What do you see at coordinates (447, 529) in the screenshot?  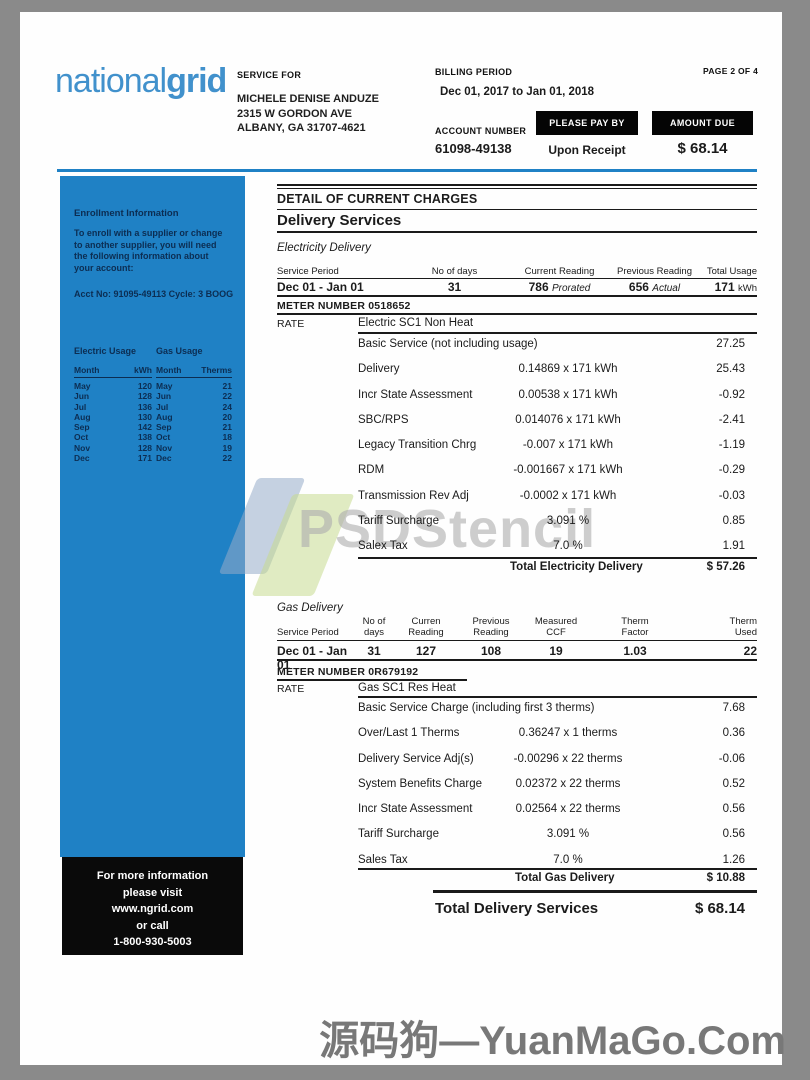 I see `psdstencil-watermark: PSDStencil` at bounding box center [447, 529].